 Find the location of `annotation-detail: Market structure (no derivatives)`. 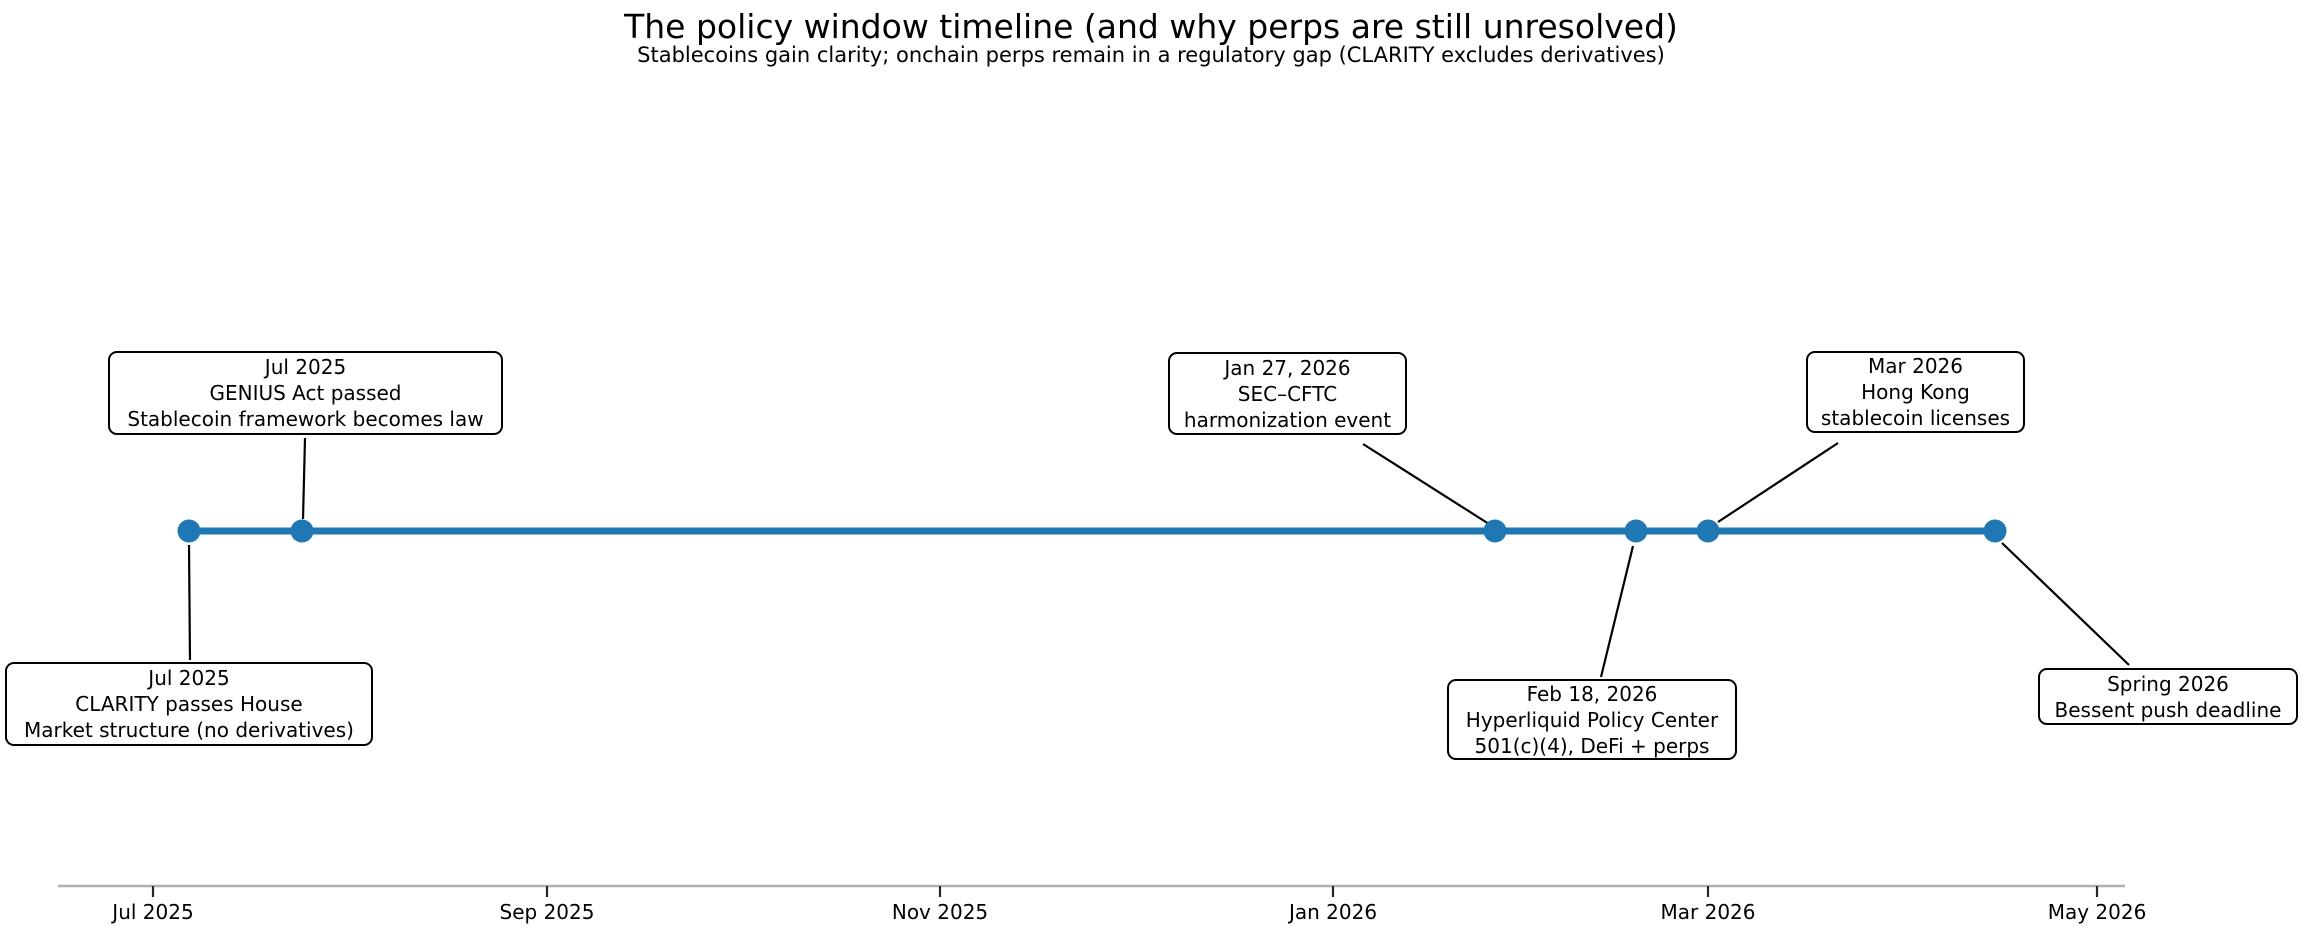

annotation-detail: Market structure (no derivatives) is located at coordinates (189, 730).